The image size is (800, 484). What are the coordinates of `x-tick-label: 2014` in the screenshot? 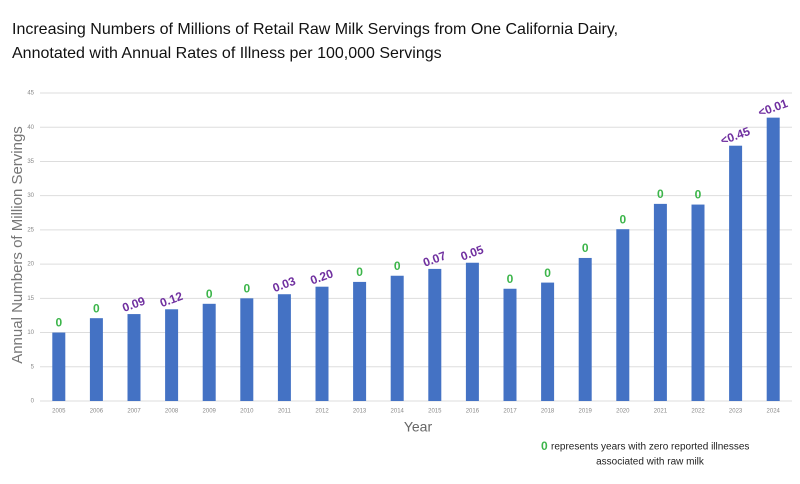 It's located at (398, 412).